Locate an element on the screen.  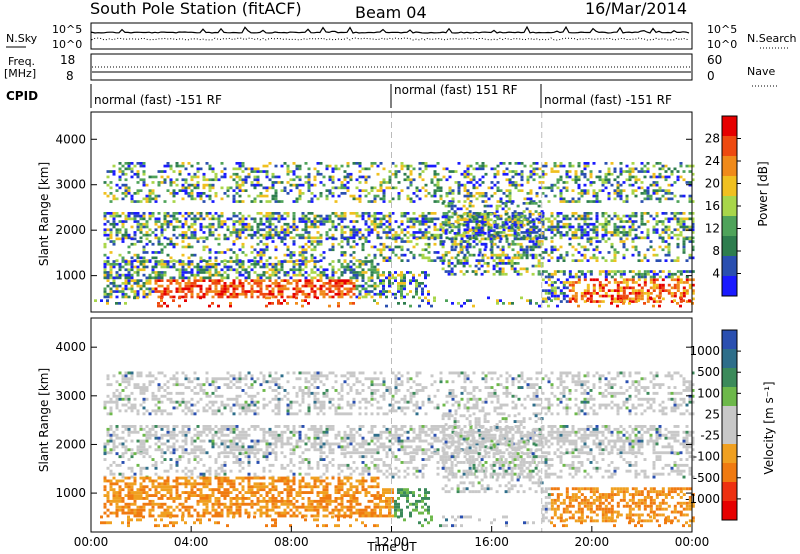
nsky-trace is located at coordinates (390, 29).